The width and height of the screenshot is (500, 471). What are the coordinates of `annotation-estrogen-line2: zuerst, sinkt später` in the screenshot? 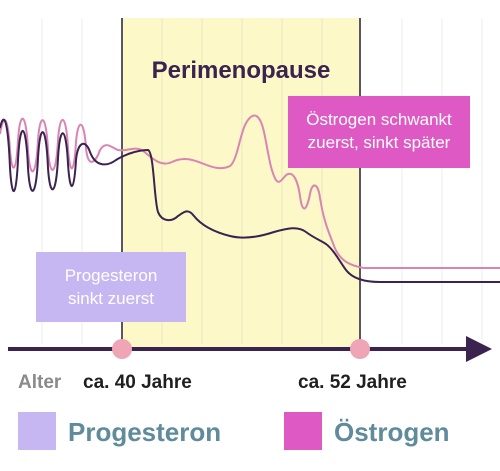 It's located at (379, 142).